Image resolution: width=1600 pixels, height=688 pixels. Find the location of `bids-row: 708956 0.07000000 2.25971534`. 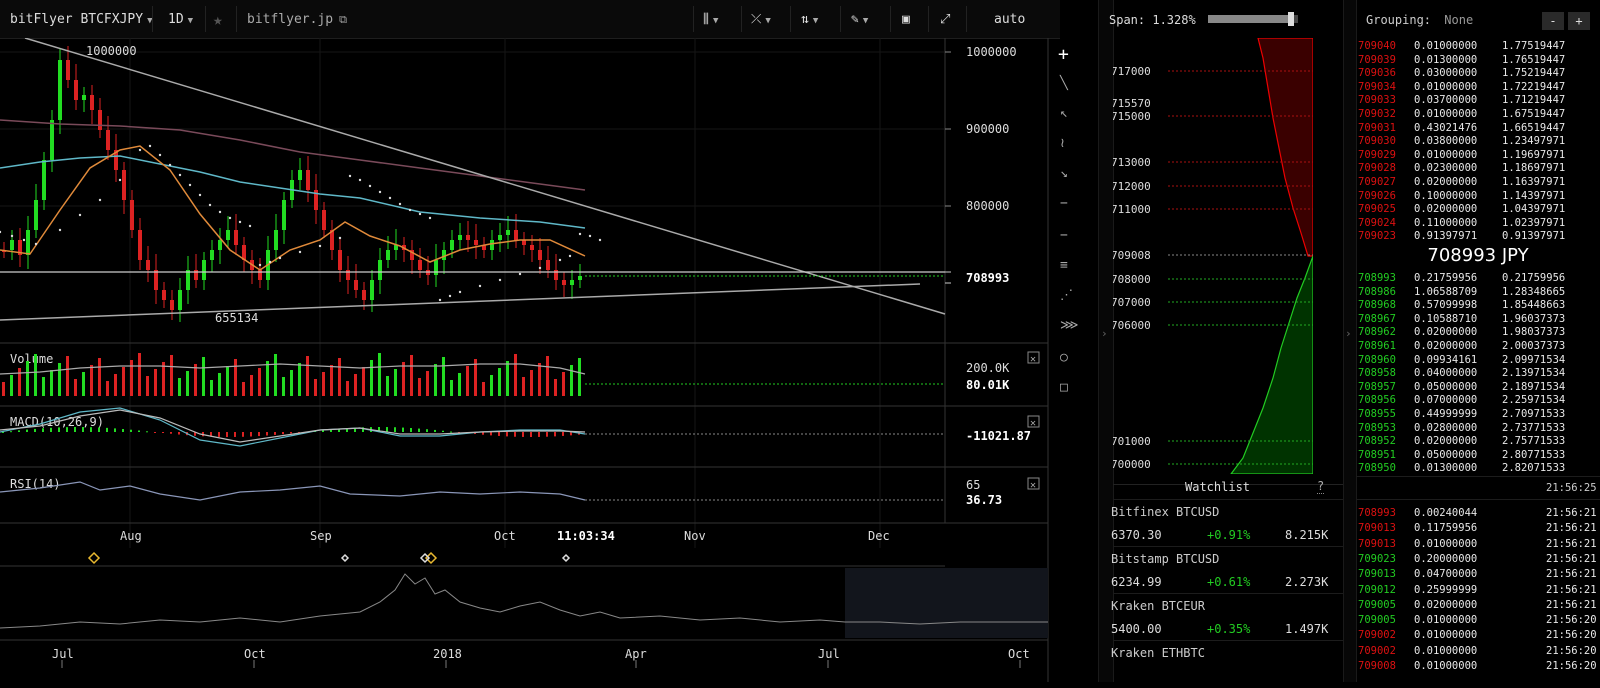

bids-row: 708956 0.07000000 2.25971534 is located at coordinates (1478, 401).